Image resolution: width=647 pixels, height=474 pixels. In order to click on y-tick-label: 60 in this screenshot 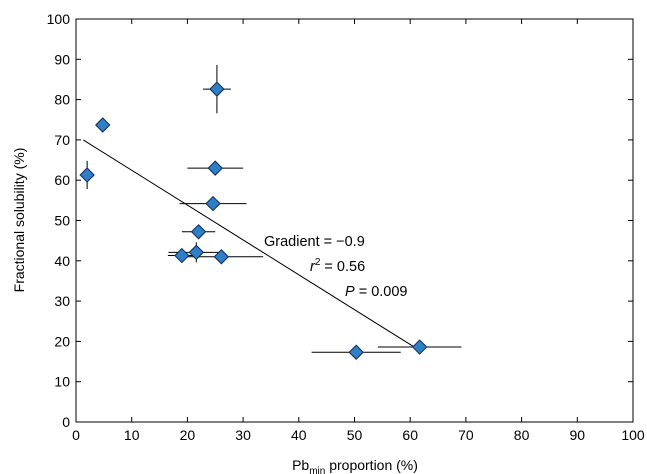, I will do `click(62, 180)`.